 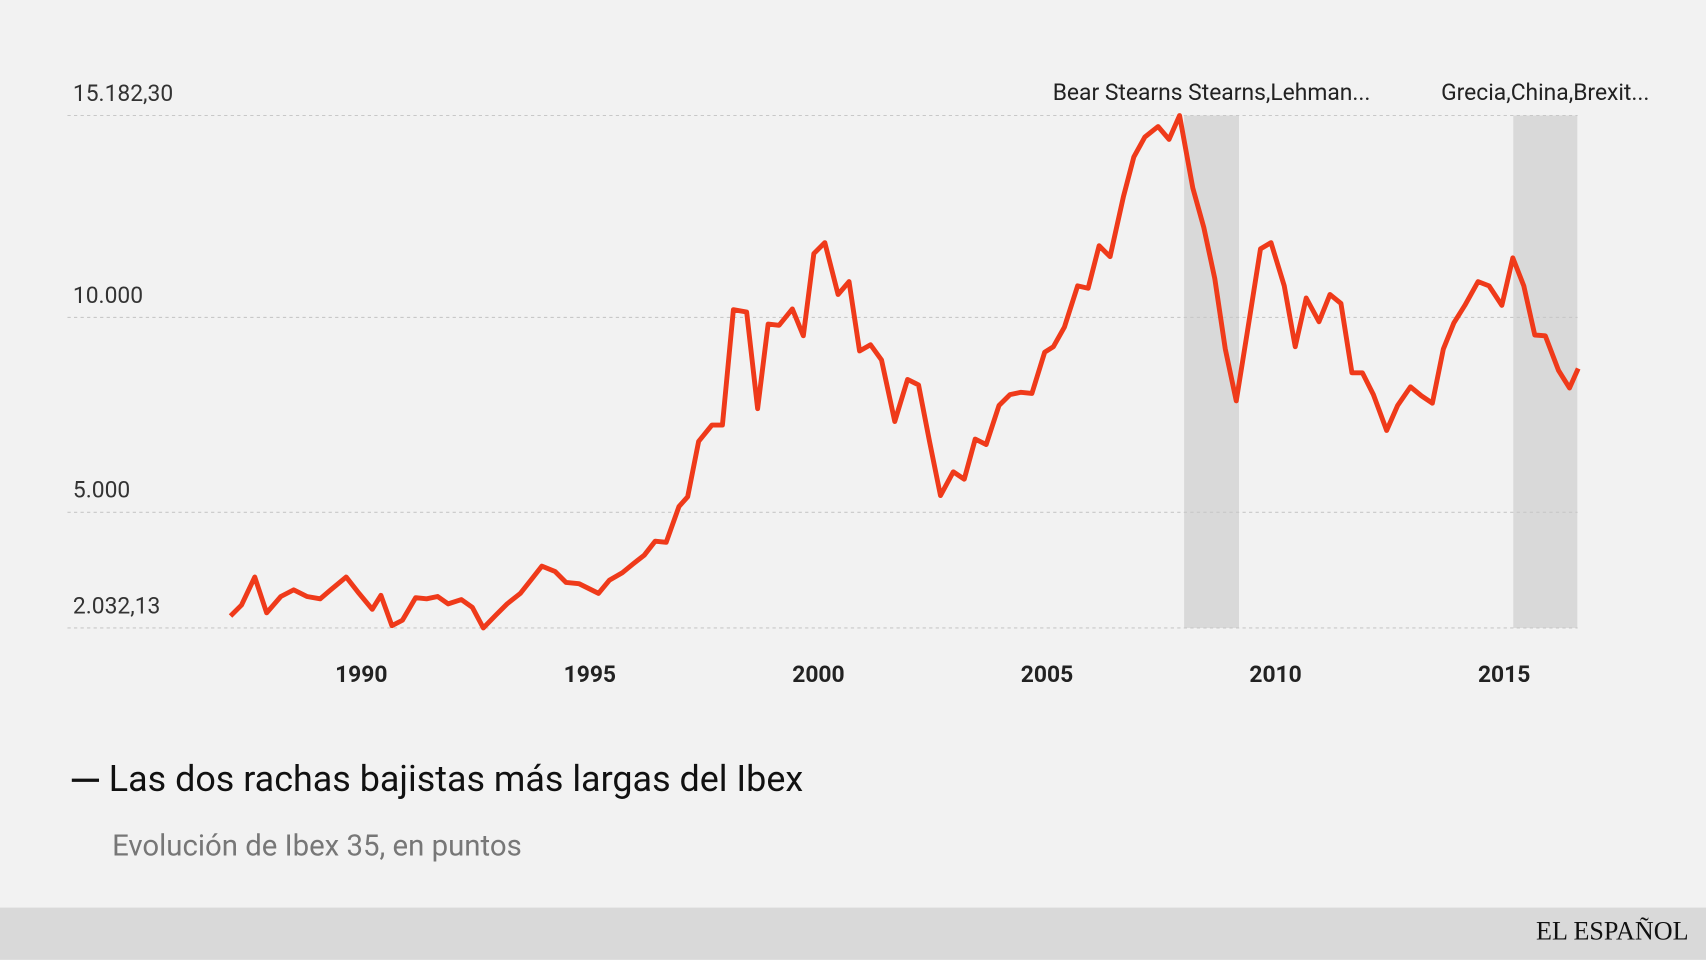 I want to click on y-tick-label: 2.032,13, so click(x=117, y=605).